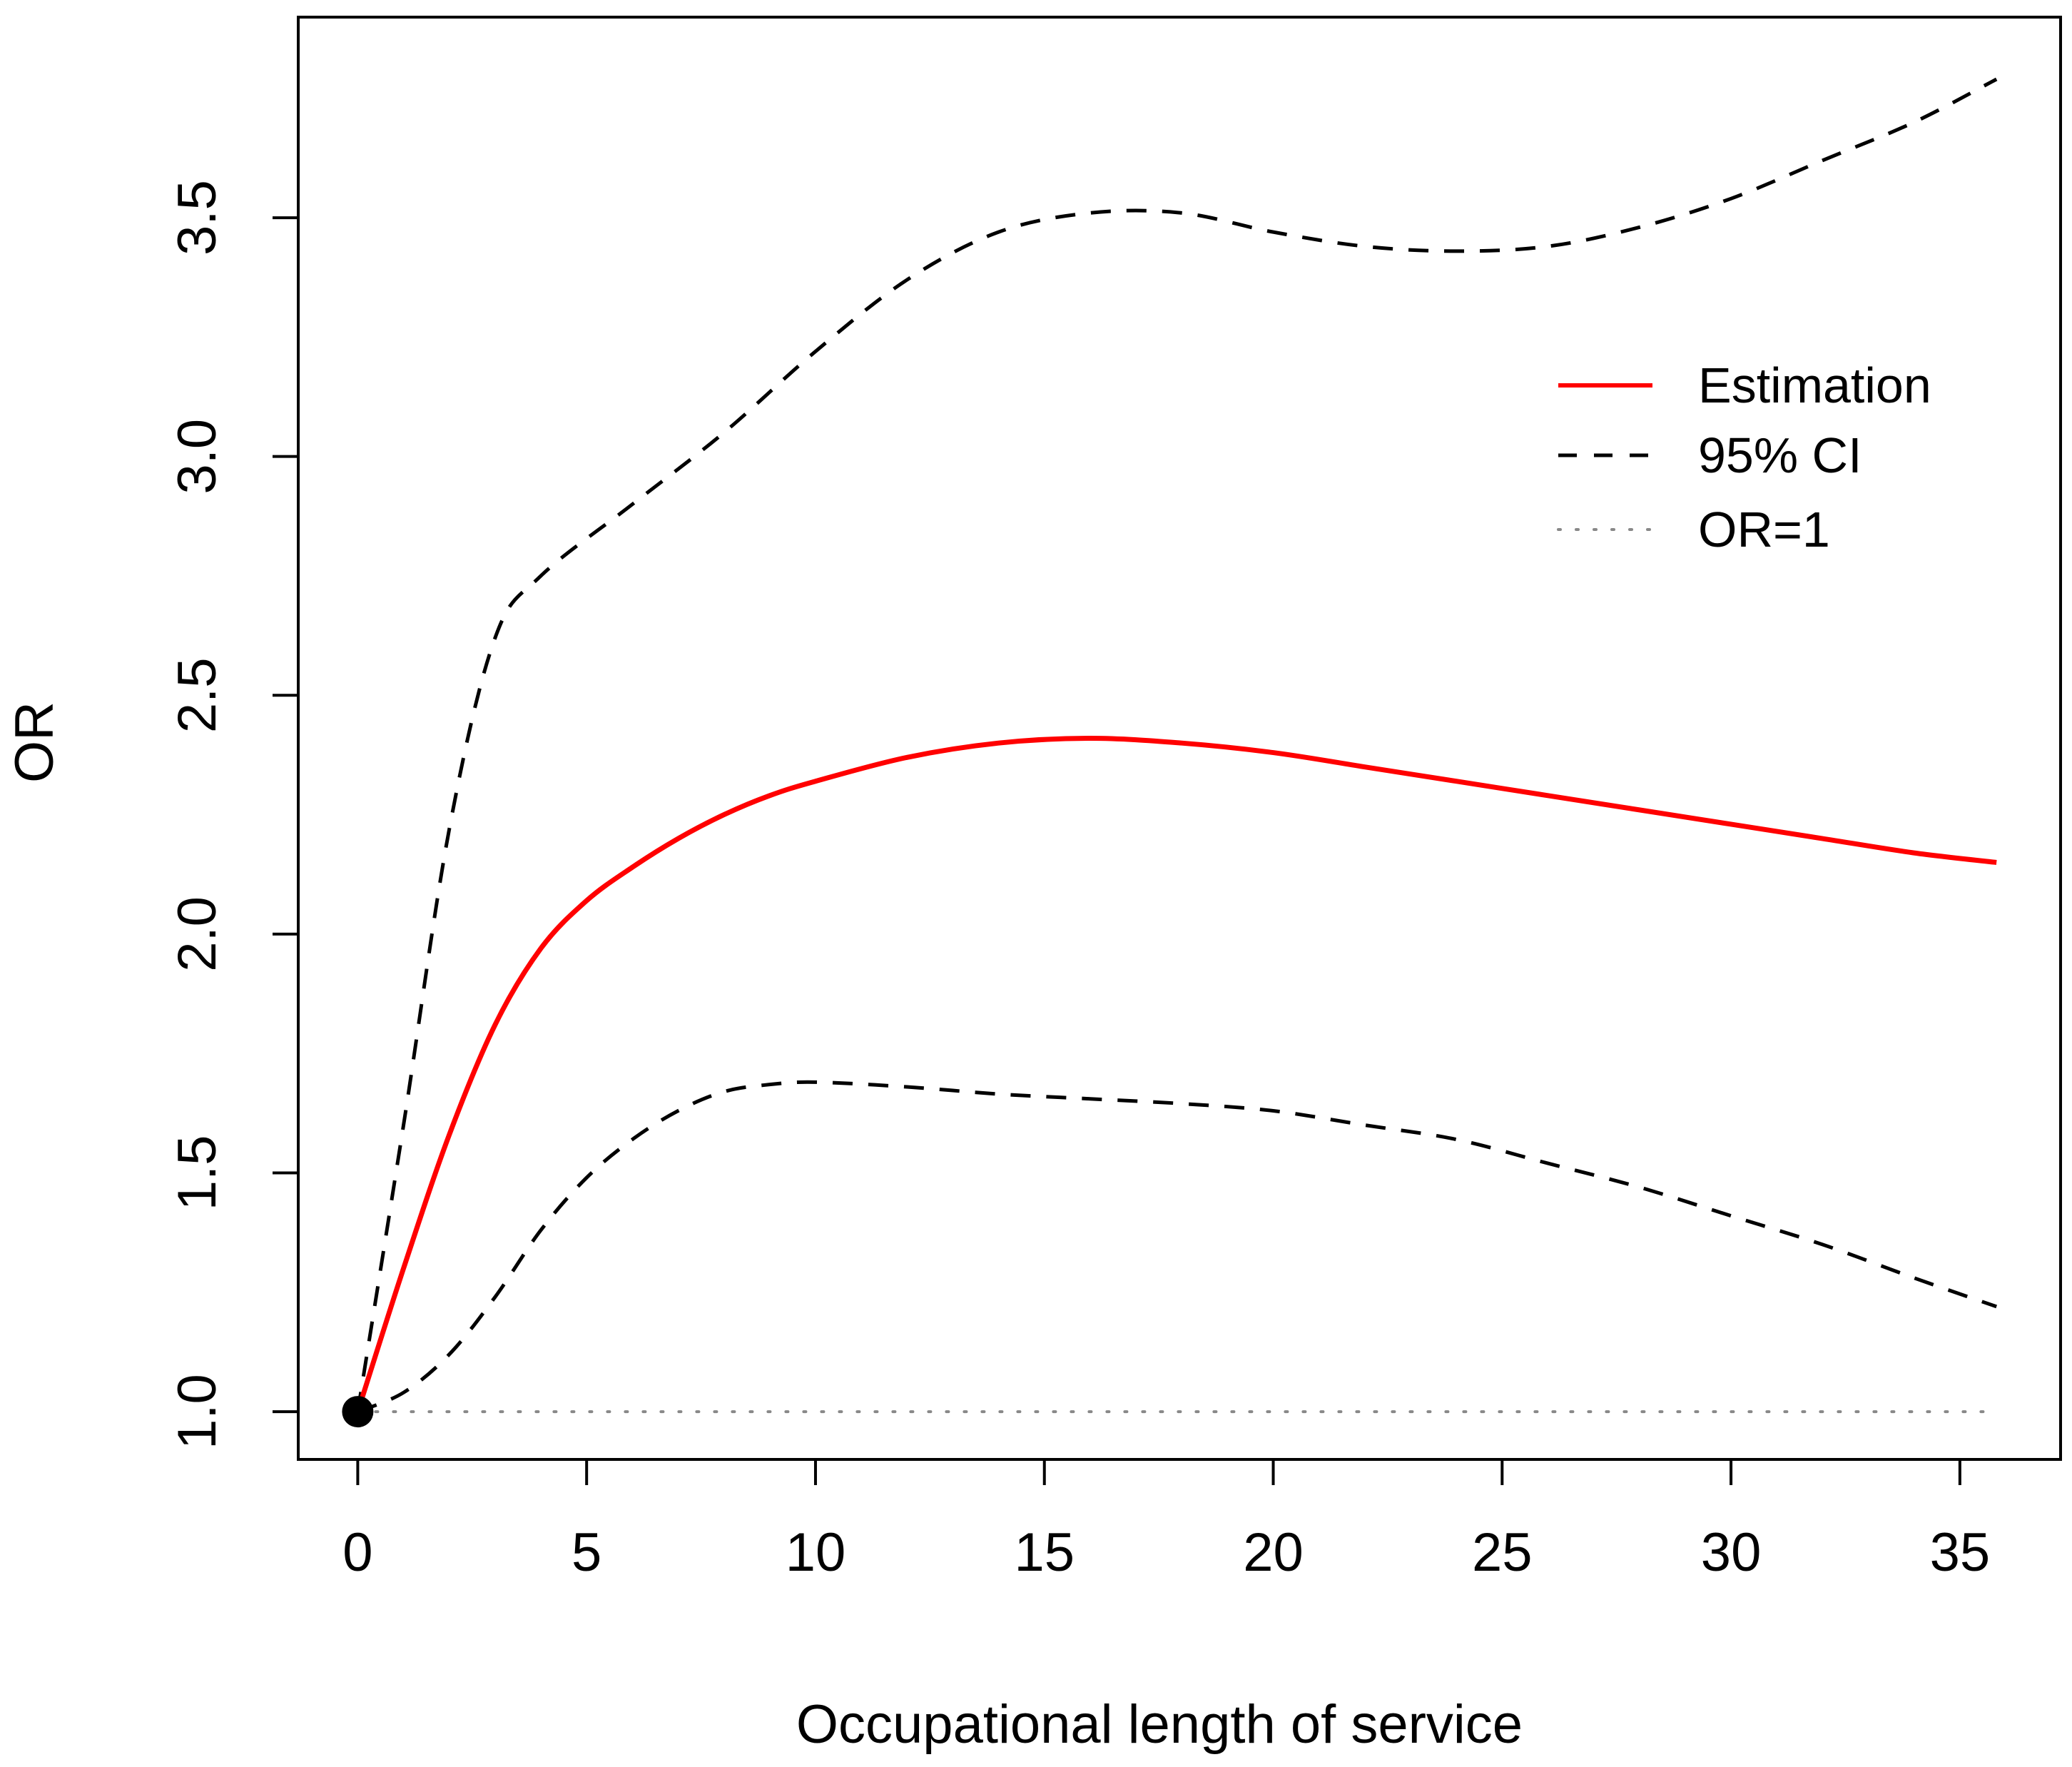  What do you see at coordinates (1177, 1247) in the screenshot?
I see `series-line-95-ci-lower` at bounding box center [1177, 1247].